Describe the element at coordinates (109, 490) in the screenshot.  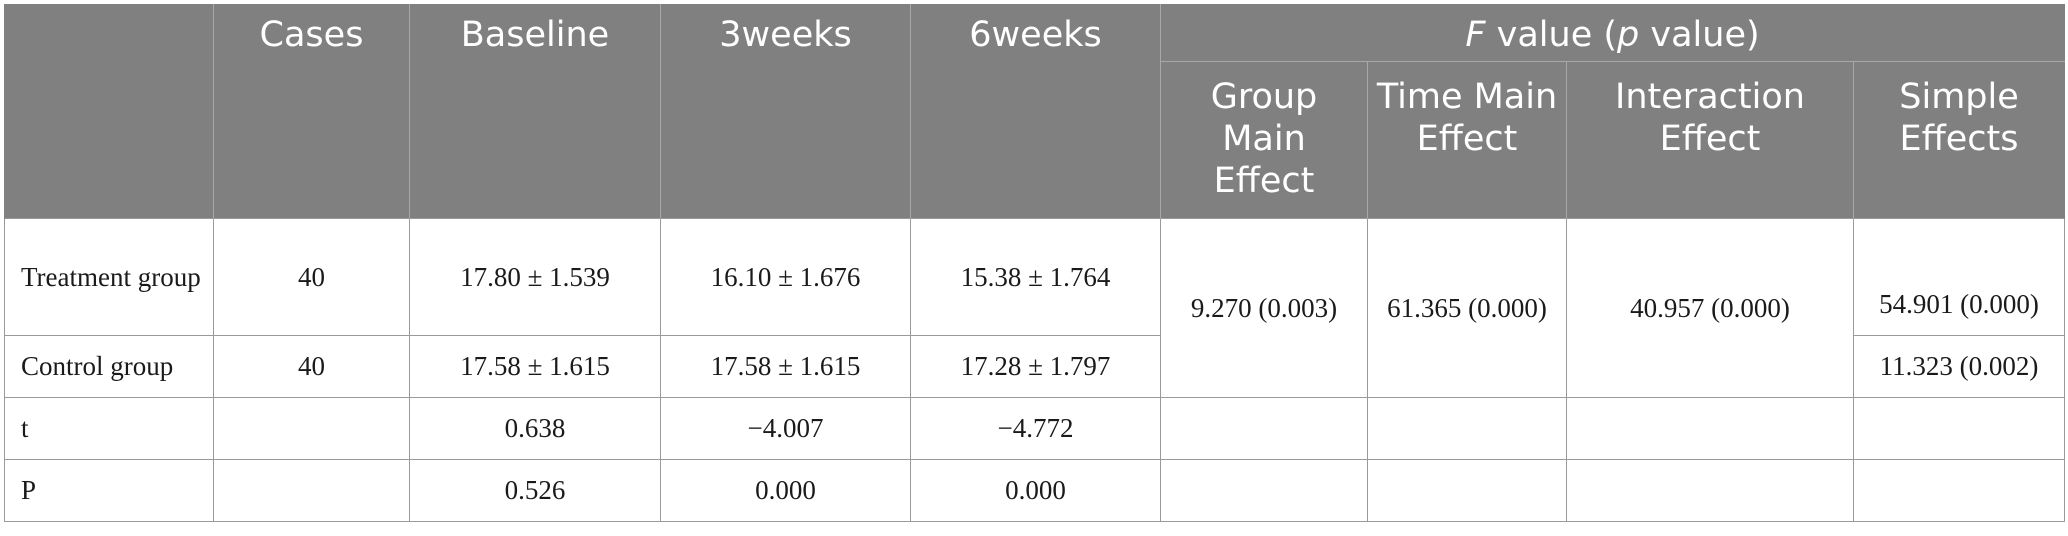
I see `row-label-p: P` at that location.